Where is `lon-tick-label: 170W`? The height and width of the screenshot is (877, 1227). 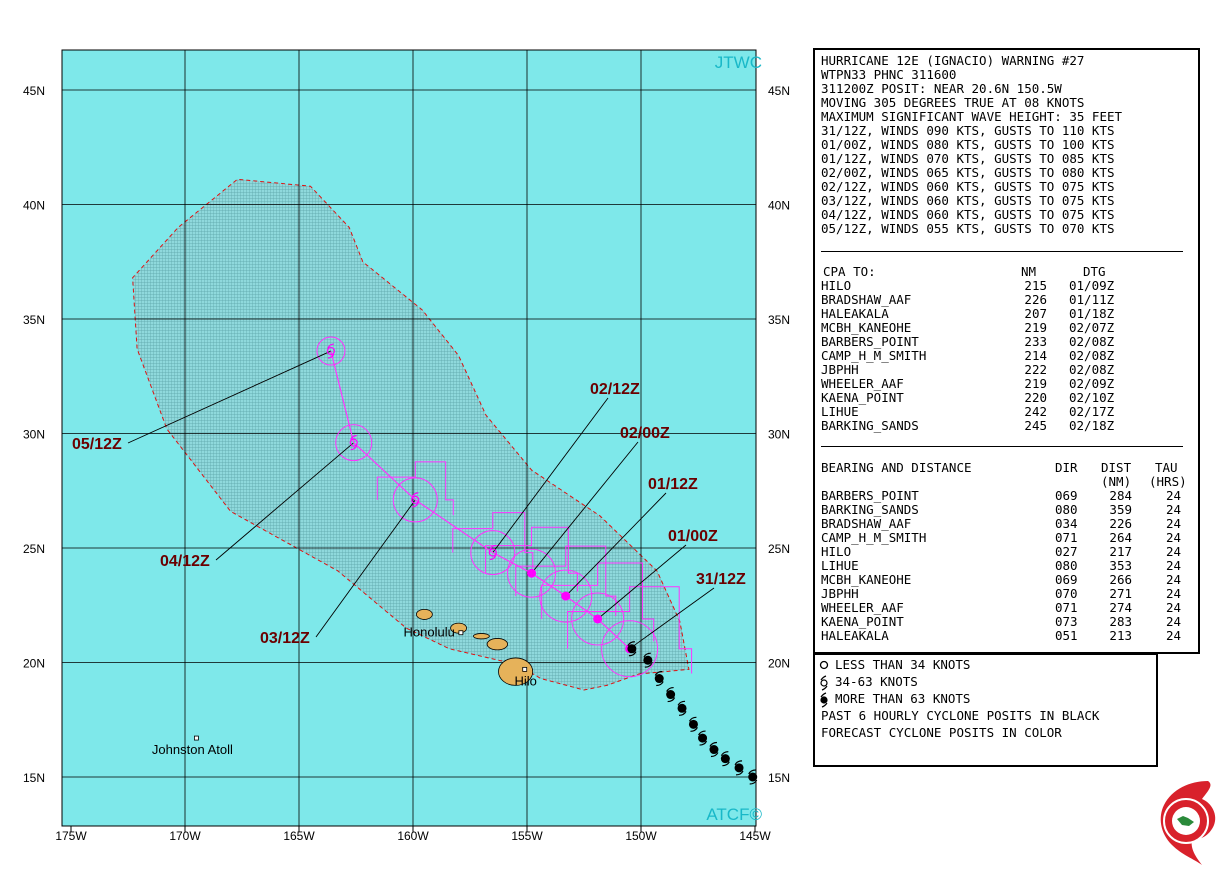
lon-tick-label: 170W is located at coordinates (185, 836).